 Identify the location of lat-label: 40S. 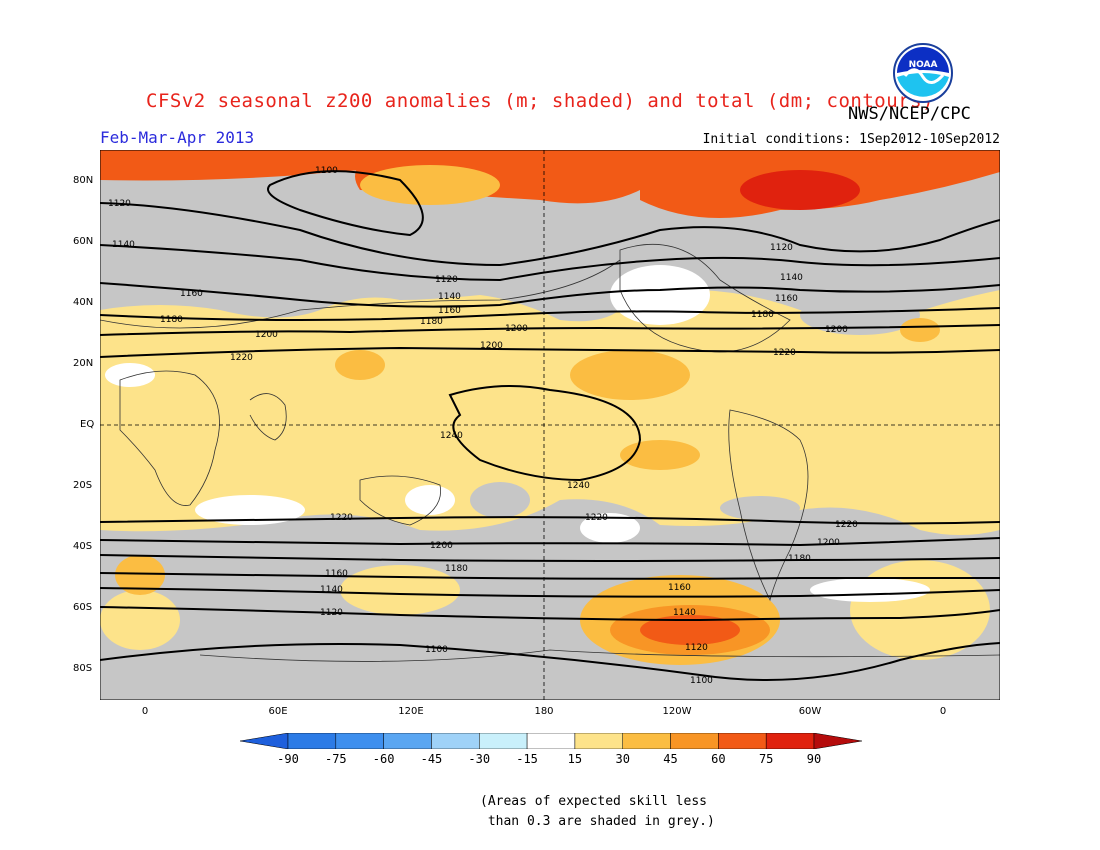
(83, 546).